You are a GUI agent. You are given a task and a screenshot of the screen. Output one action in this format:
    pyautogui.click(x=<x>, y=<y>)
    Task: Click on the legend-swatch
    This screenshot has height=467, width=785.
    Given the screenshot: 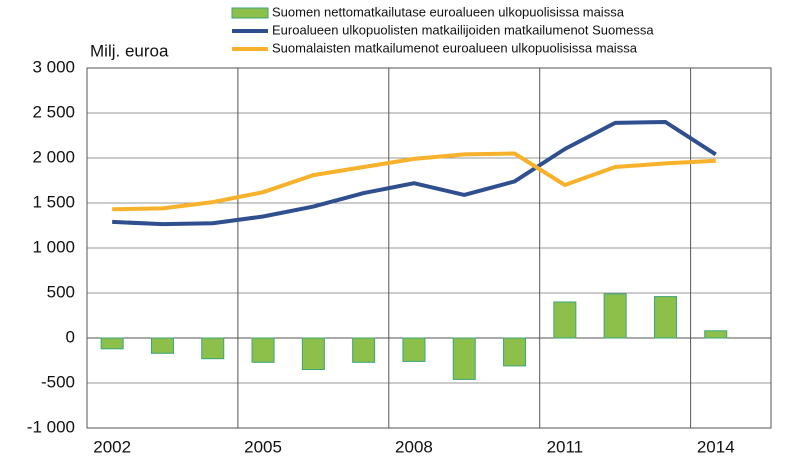 What is the action you would take?
    pyautogui.click(x=250, y=13)
    